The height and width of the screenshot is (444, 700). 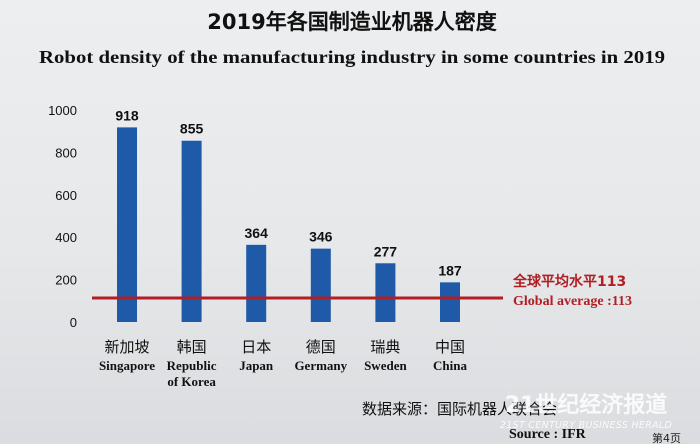 What do you see at coordinates (385, 347) in the screenshot?
I see `category-label-zh: 瑞典` at bounding box center [385, 347].